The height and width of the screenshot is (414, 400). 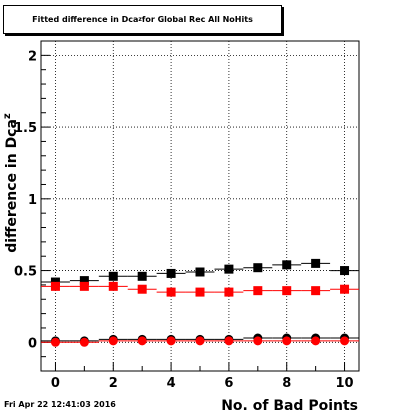 What do you see at coordinates (228, 383) in the screenshot?
I see `x-tick-label: 6` at bounding box center [228, 383].